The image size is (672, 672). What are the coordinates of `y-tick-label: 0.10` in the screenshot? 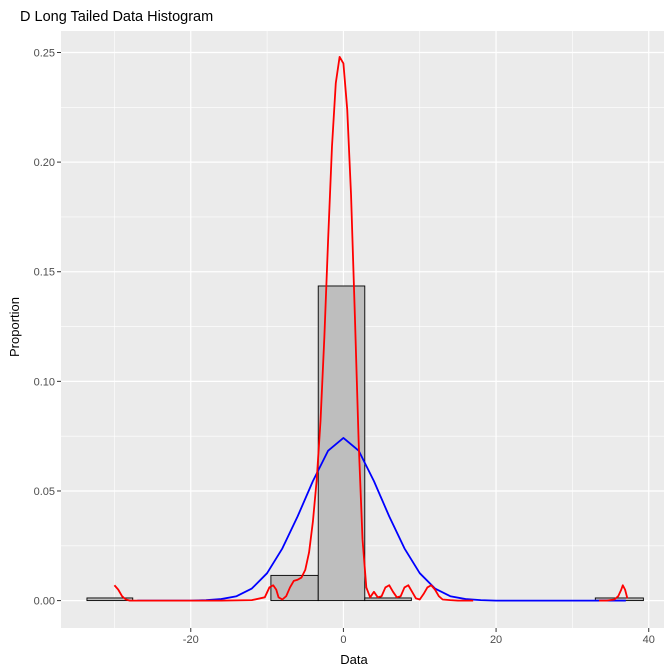 It's located at (44, 382).